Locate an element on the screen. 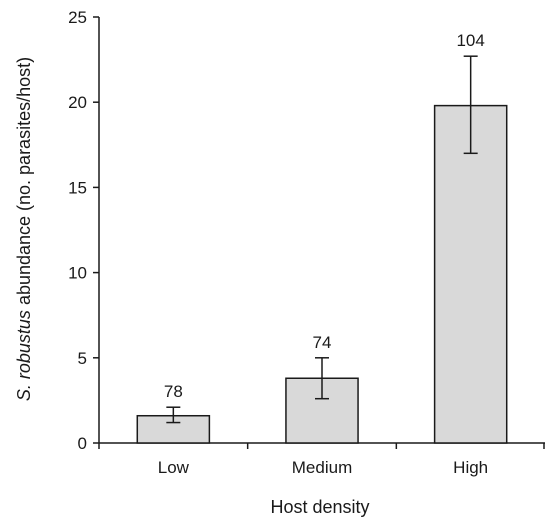 The height and width of the screenshot is (520, 545). bar-high is located at coordinates (470, 274).